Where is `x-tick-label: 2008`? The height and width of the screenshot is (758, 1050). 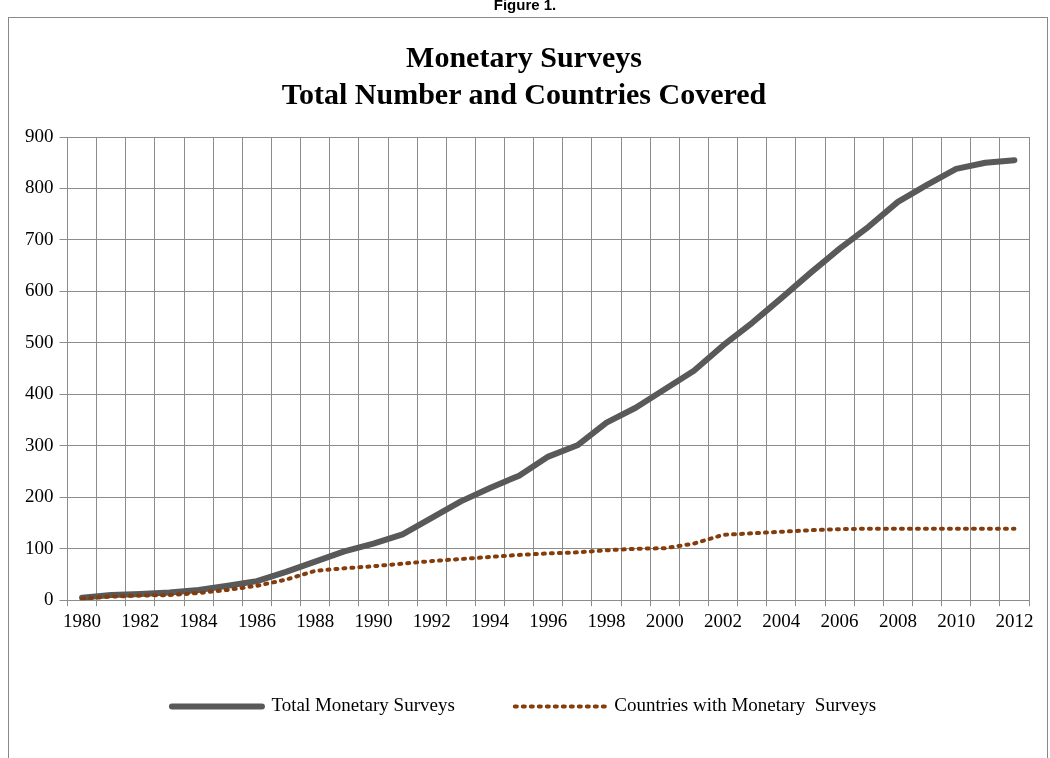 x-tick-label: 2008 is located at coordinates (897, 620).